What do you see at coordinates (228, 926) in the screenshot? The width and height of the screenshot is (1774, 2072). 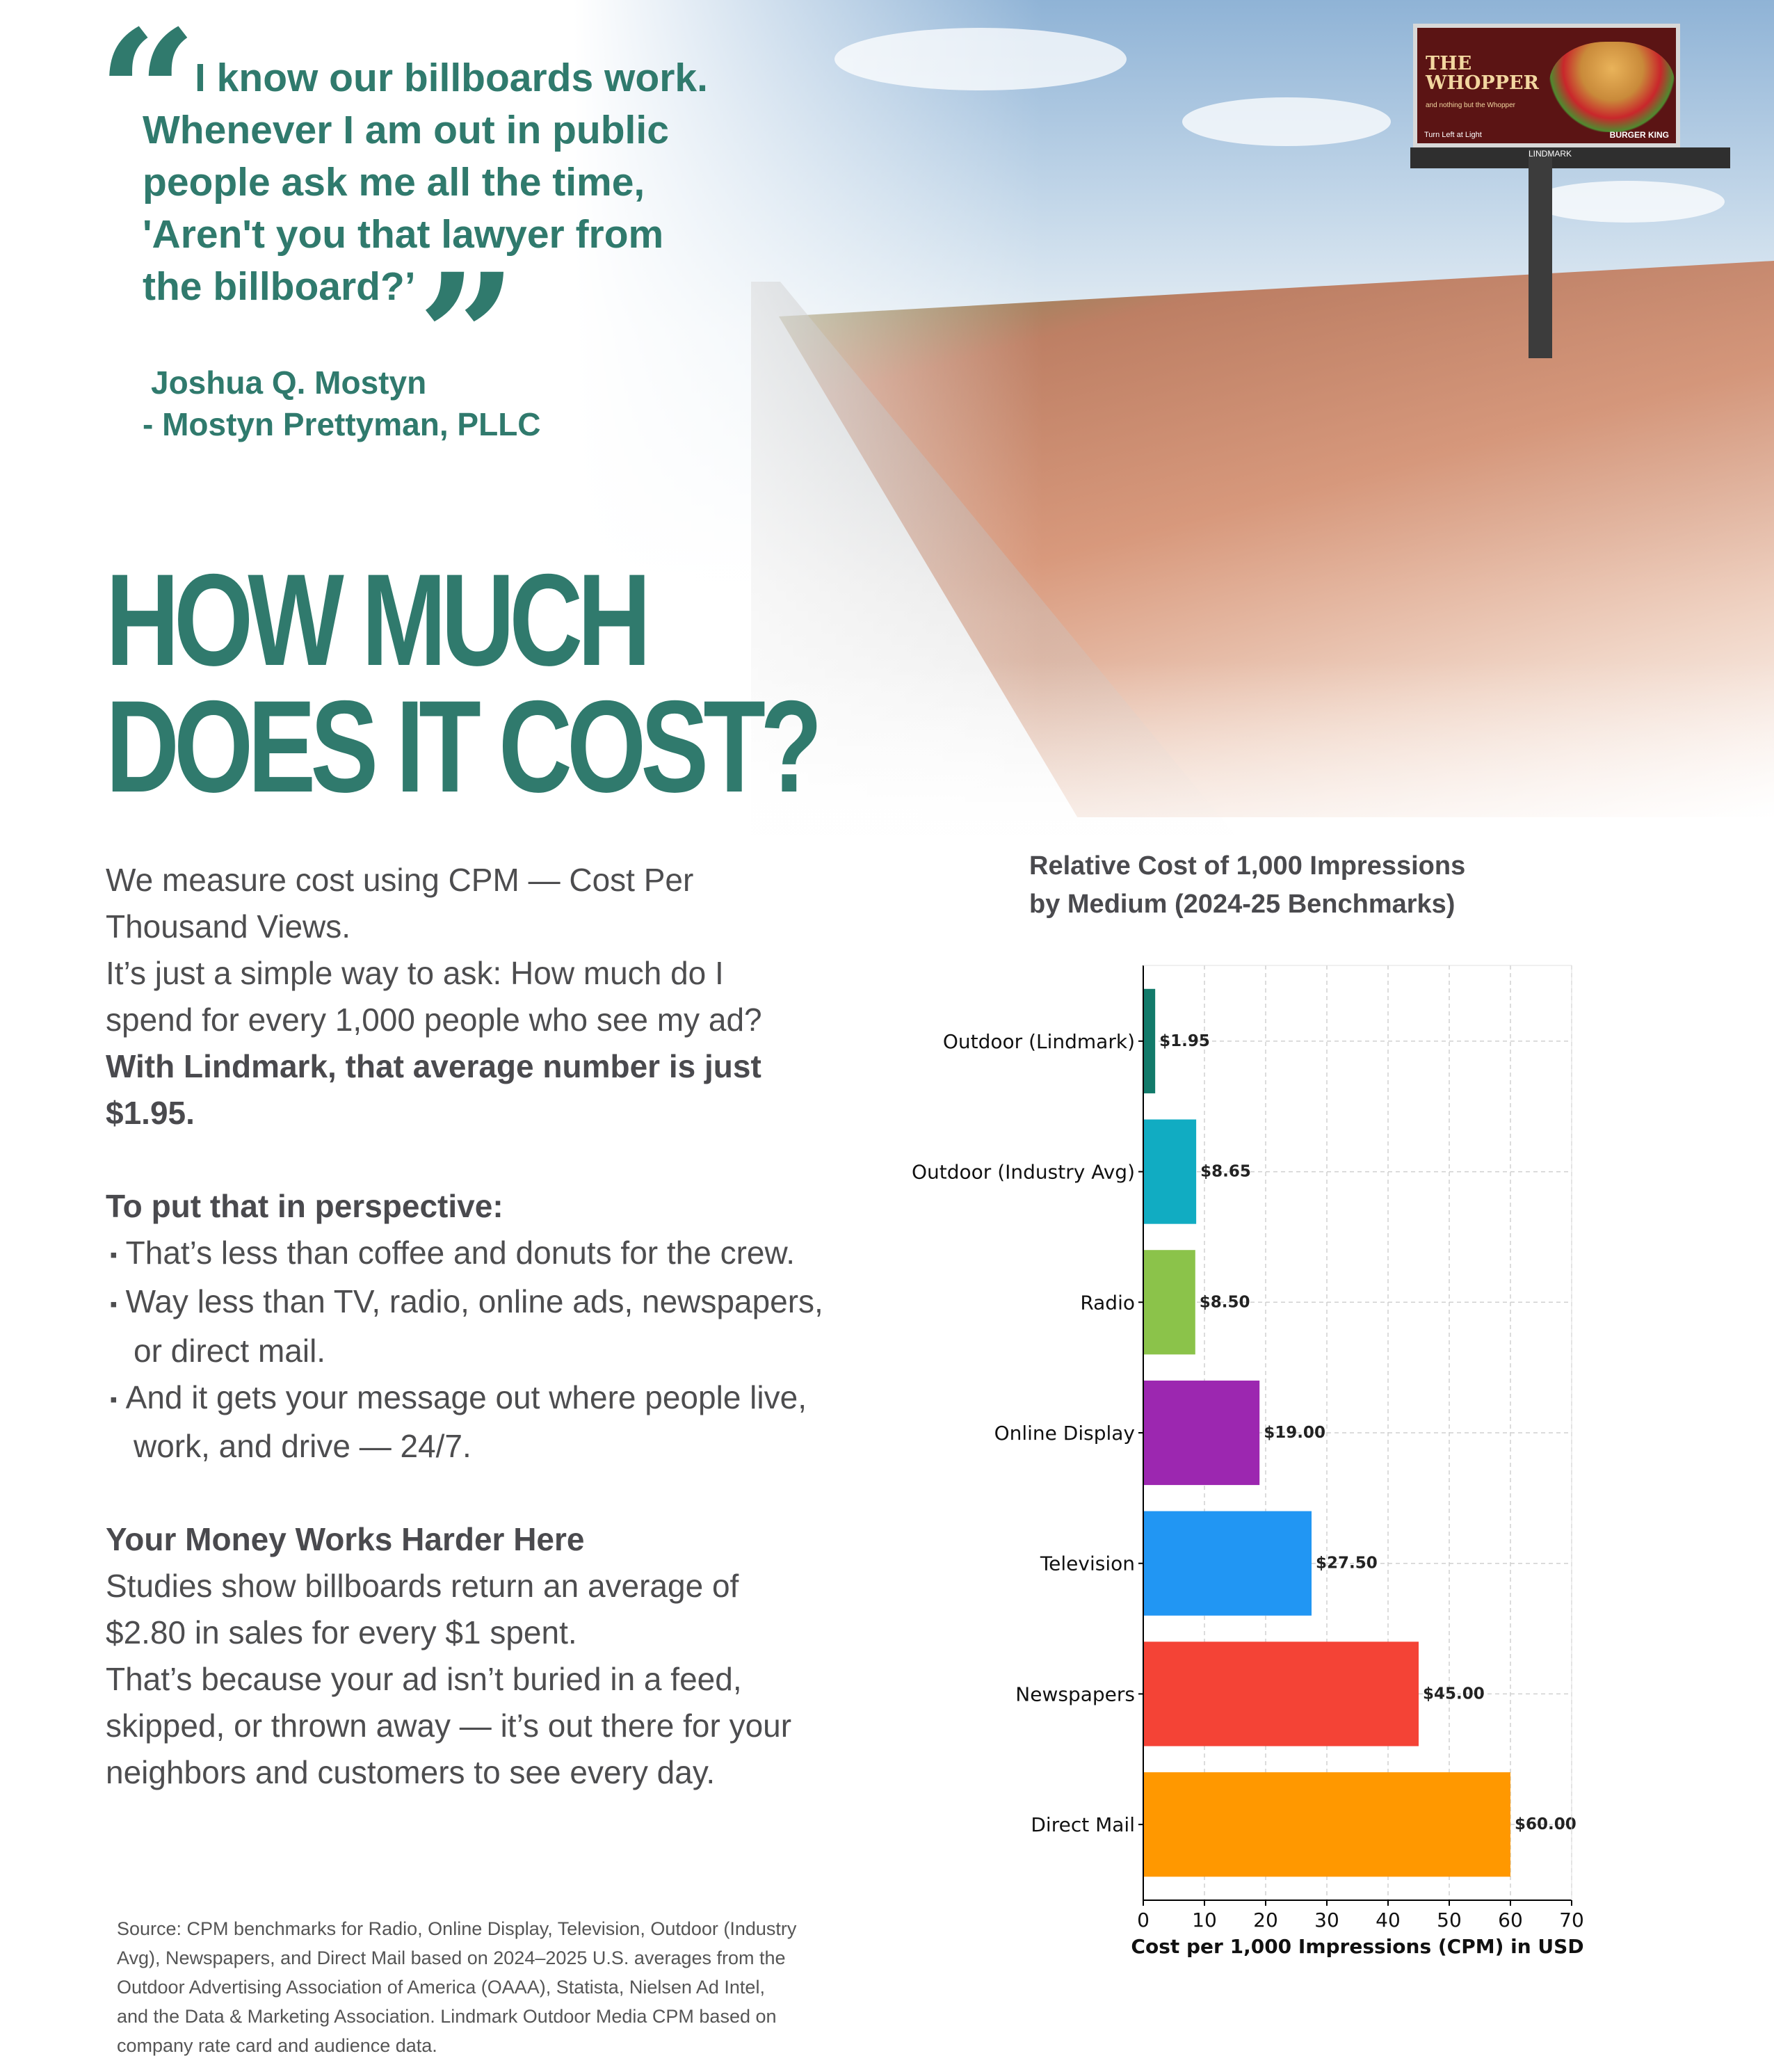 I see `intro-line: Thousand Views.` at bounding box center [228, 926].